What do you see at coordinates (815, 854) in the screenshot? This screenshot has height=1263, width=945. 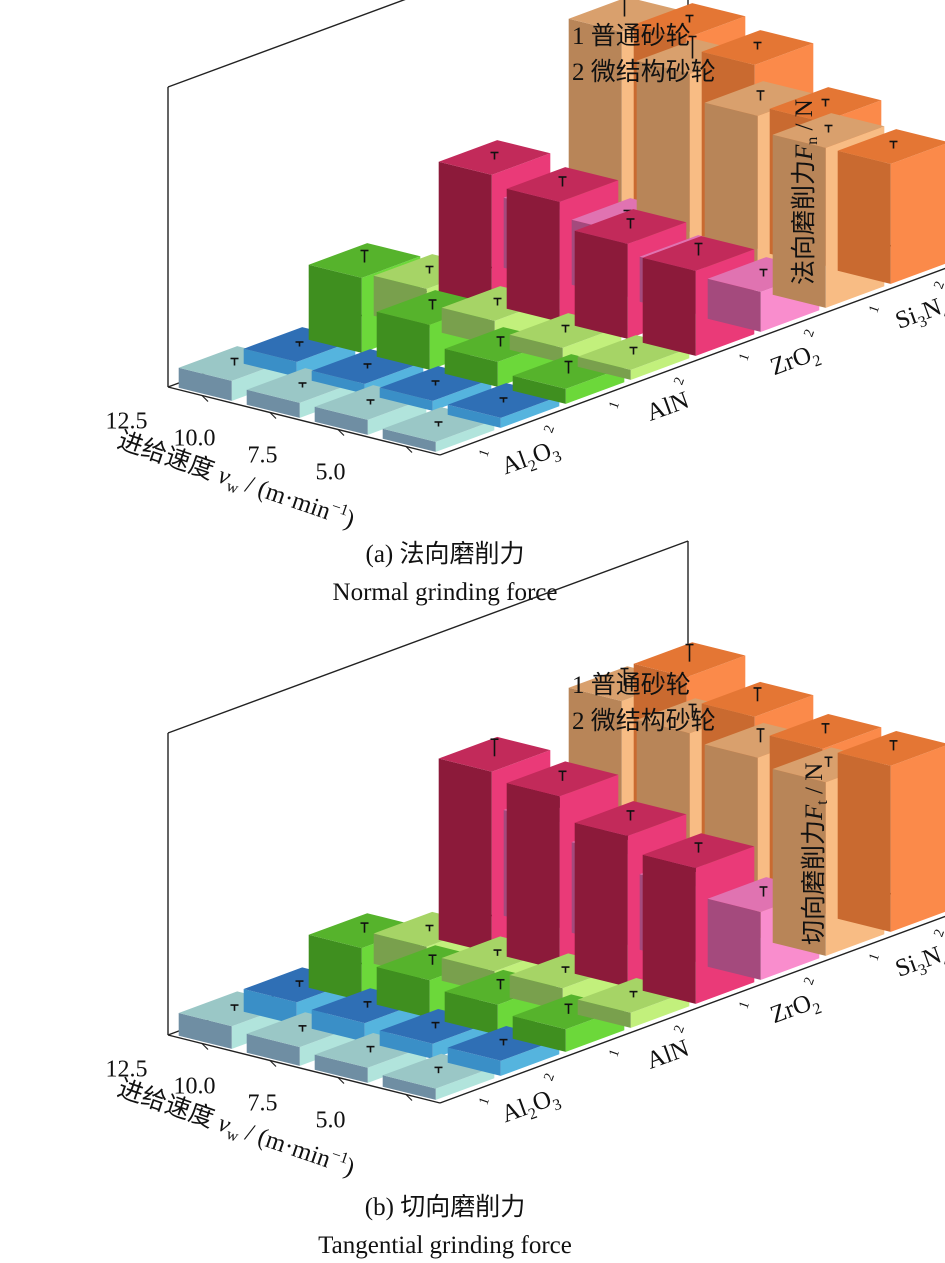 I see `z-axis-label: 切向磨削力Ft / N` at bounding box center [815, 854].